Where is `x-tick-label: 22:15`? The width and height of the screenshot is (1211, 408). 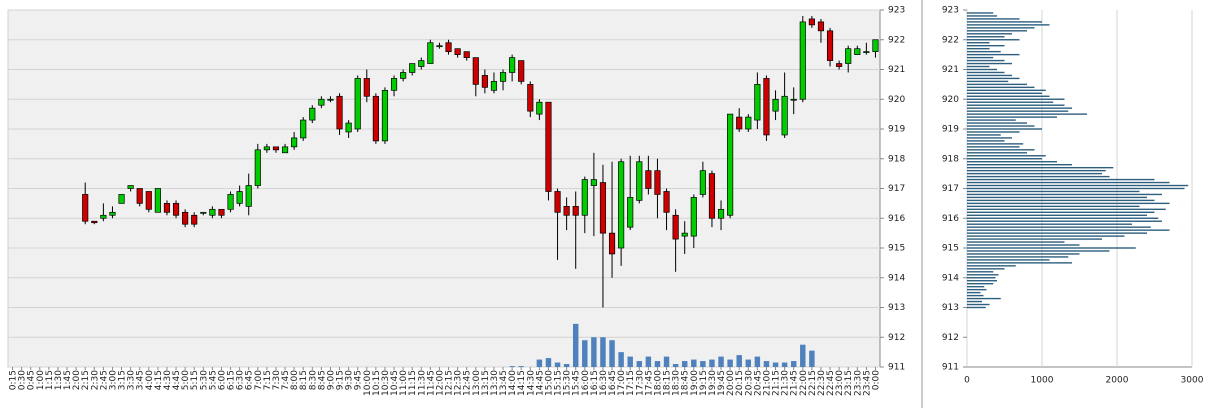
x-tick-label: 22:15 is located at coordinates (813, 383).